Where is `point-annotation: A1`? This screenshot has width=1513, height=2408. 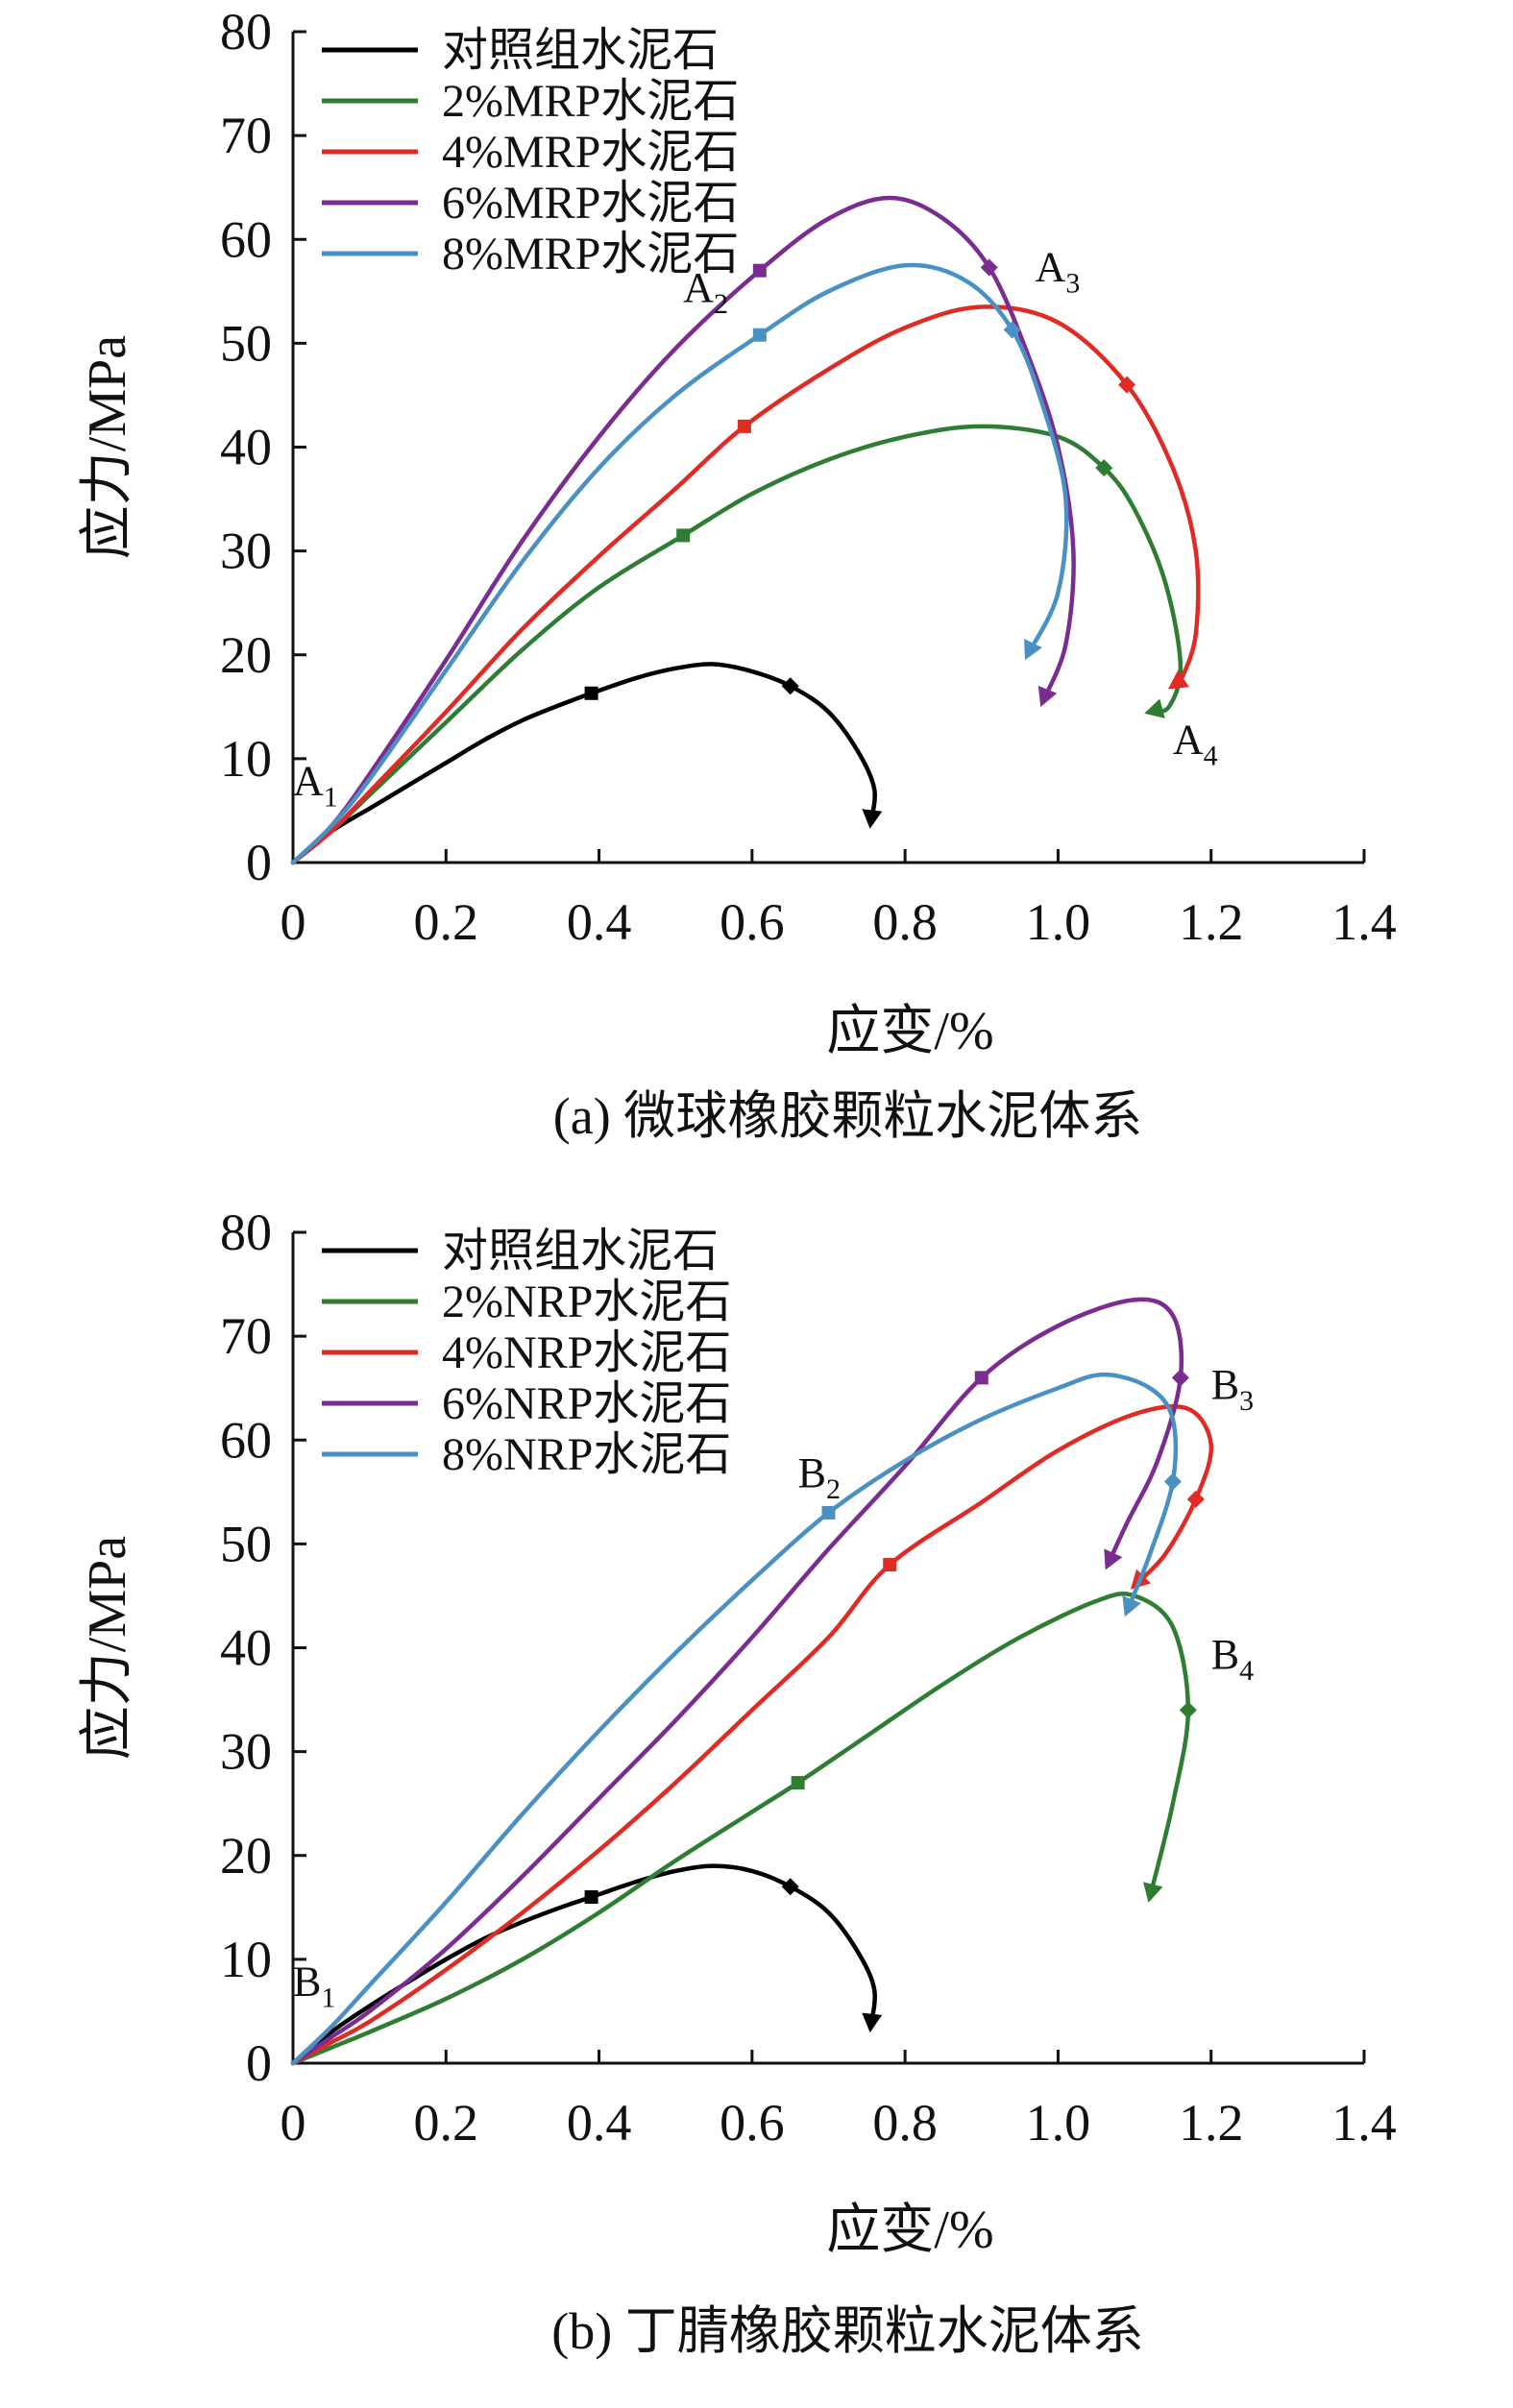
point-annotation: A1 is located at coordinates (316, 786).